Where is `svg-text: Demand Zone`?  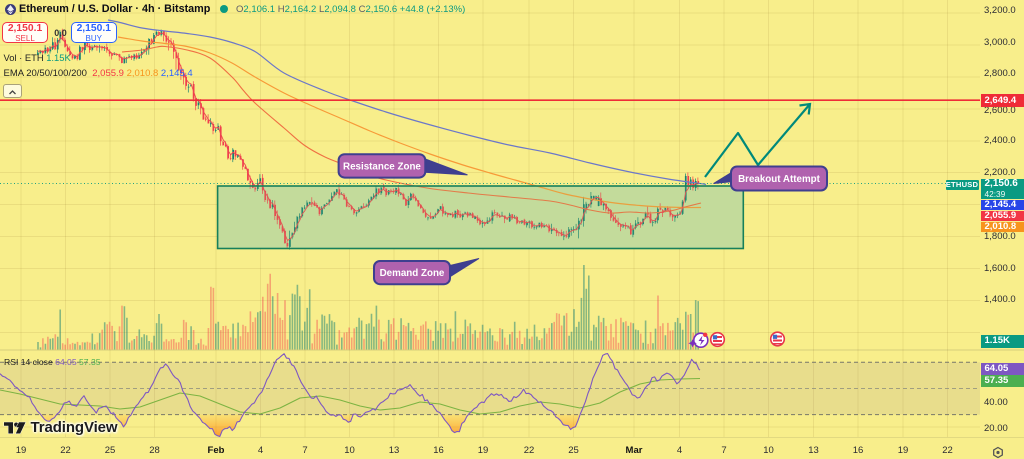 svg-text: Demand Zone is located at coordinates (412, 273).